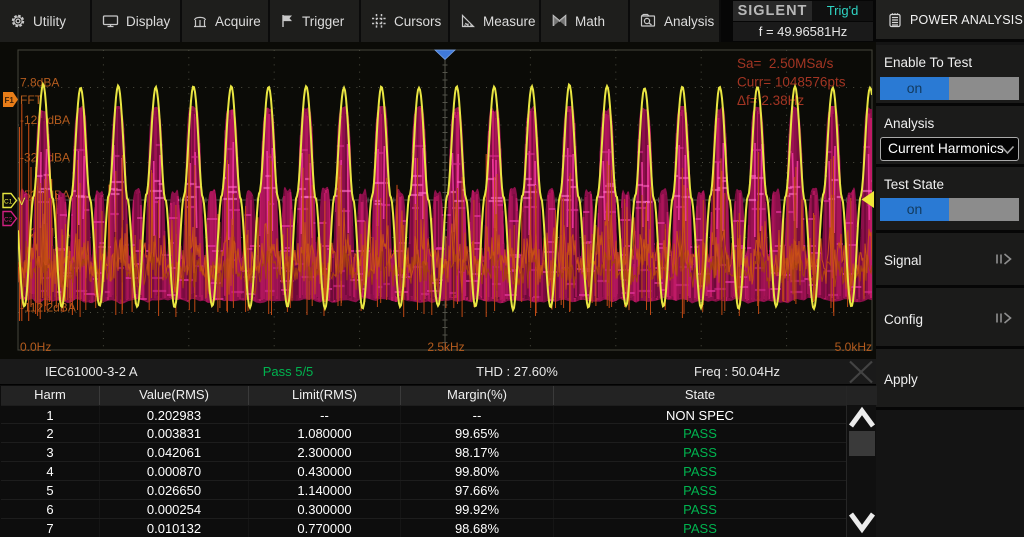  I want to click on svg-text: Curr= 1048576pts, so click(791, 82).